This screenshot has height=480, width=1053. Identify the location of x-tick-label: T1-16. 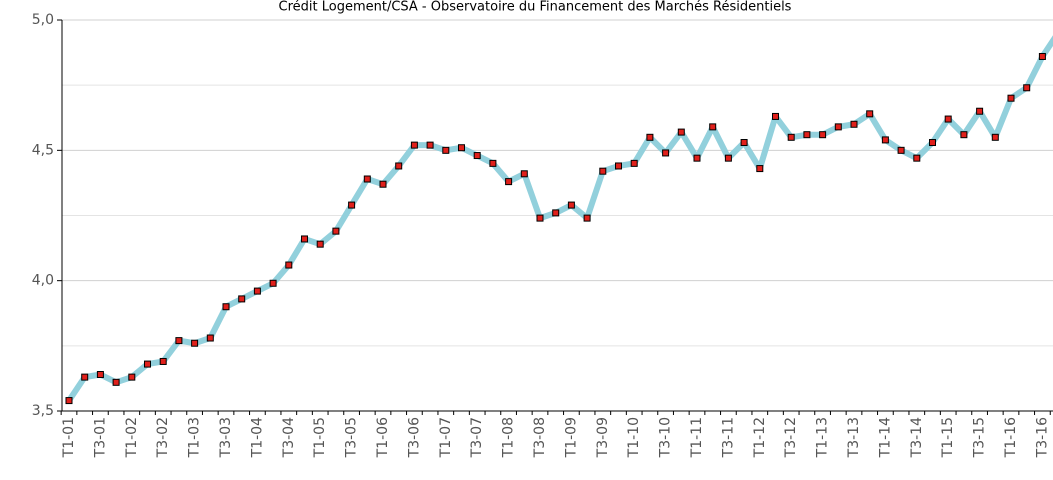
(1011, 437).